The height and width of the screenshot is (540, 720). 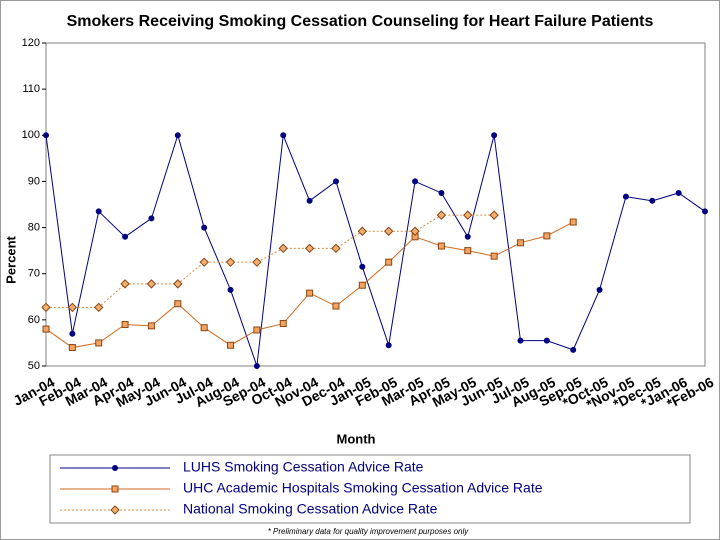 What do you see at coordinates (34, 181) in the screenshot?
I see `y-tick-label: 90` at bounding box center [34, 181].